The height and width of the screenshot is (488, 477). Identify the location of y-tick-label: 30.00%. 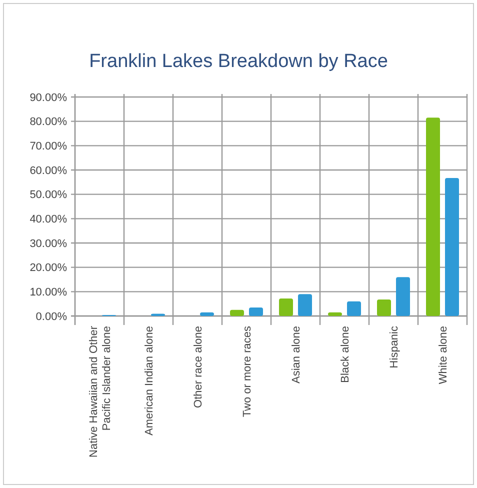
(49, 244).